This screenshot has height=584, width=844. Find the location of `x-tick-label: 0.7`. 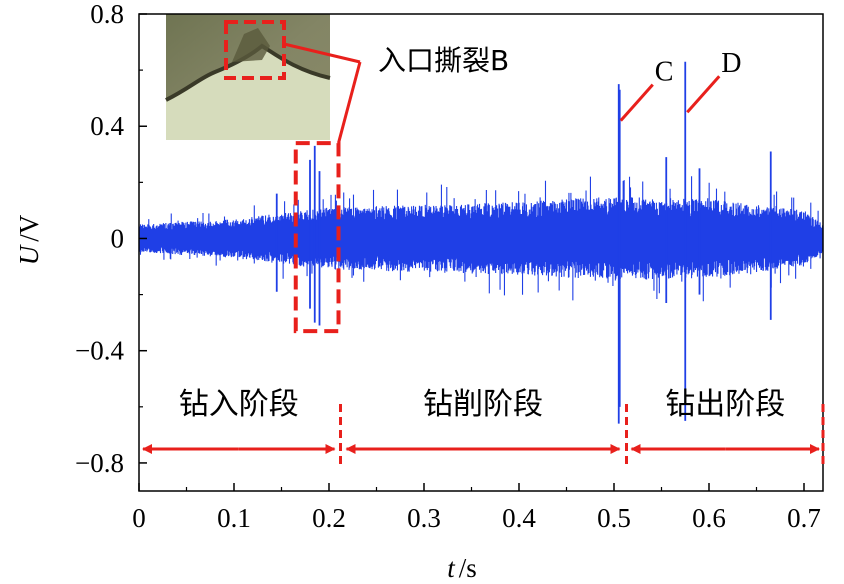

x-tick-label: 0.7 is located at coordinates (804, 518).